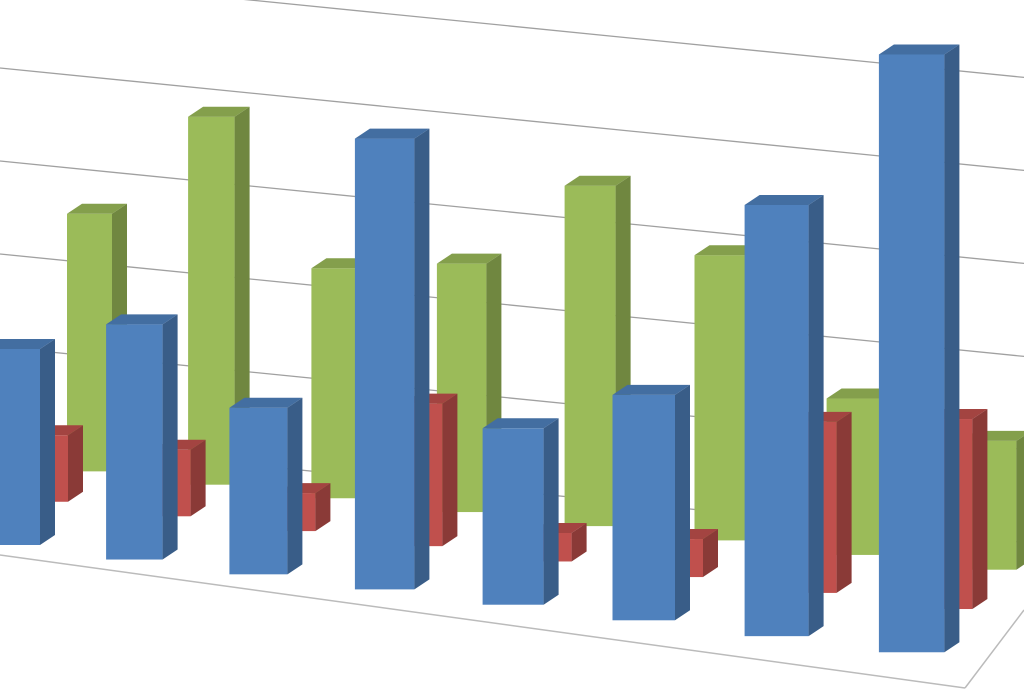  I want to click on grid-line, so click(633, 39).